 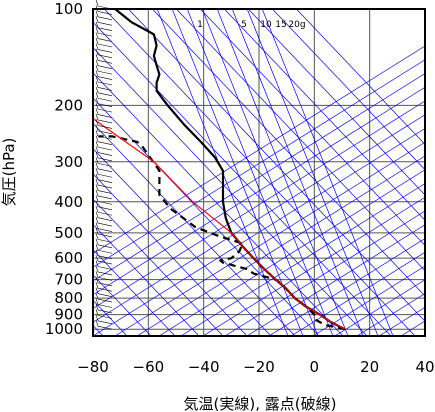 What do you see at coordinates (280, 25) in the screenshot?
I see `mixing-ratio-label: 15` at bounding box center [280, 25].